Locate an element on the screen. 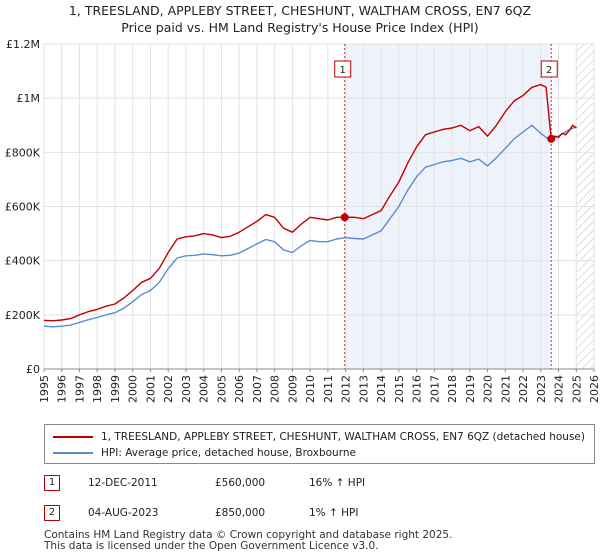 Image resolution: width=600 pixels, height=560 pixels. transaction-badge: 1 is located at coordinates (52, 483).